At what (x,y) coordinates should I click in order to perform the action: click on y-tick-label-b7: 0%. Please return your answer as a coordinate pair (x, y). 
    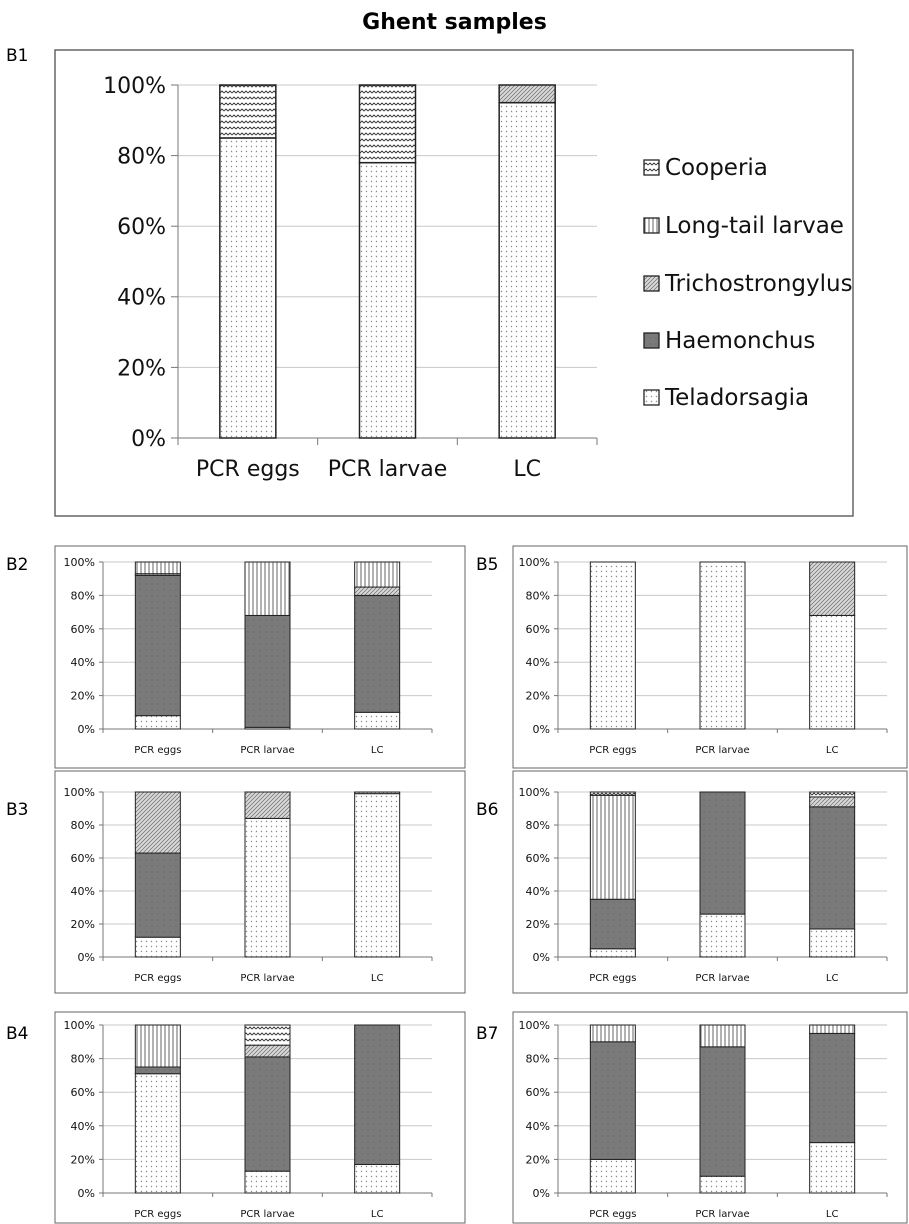
    Looking at the image, I should click on (541, 1193).